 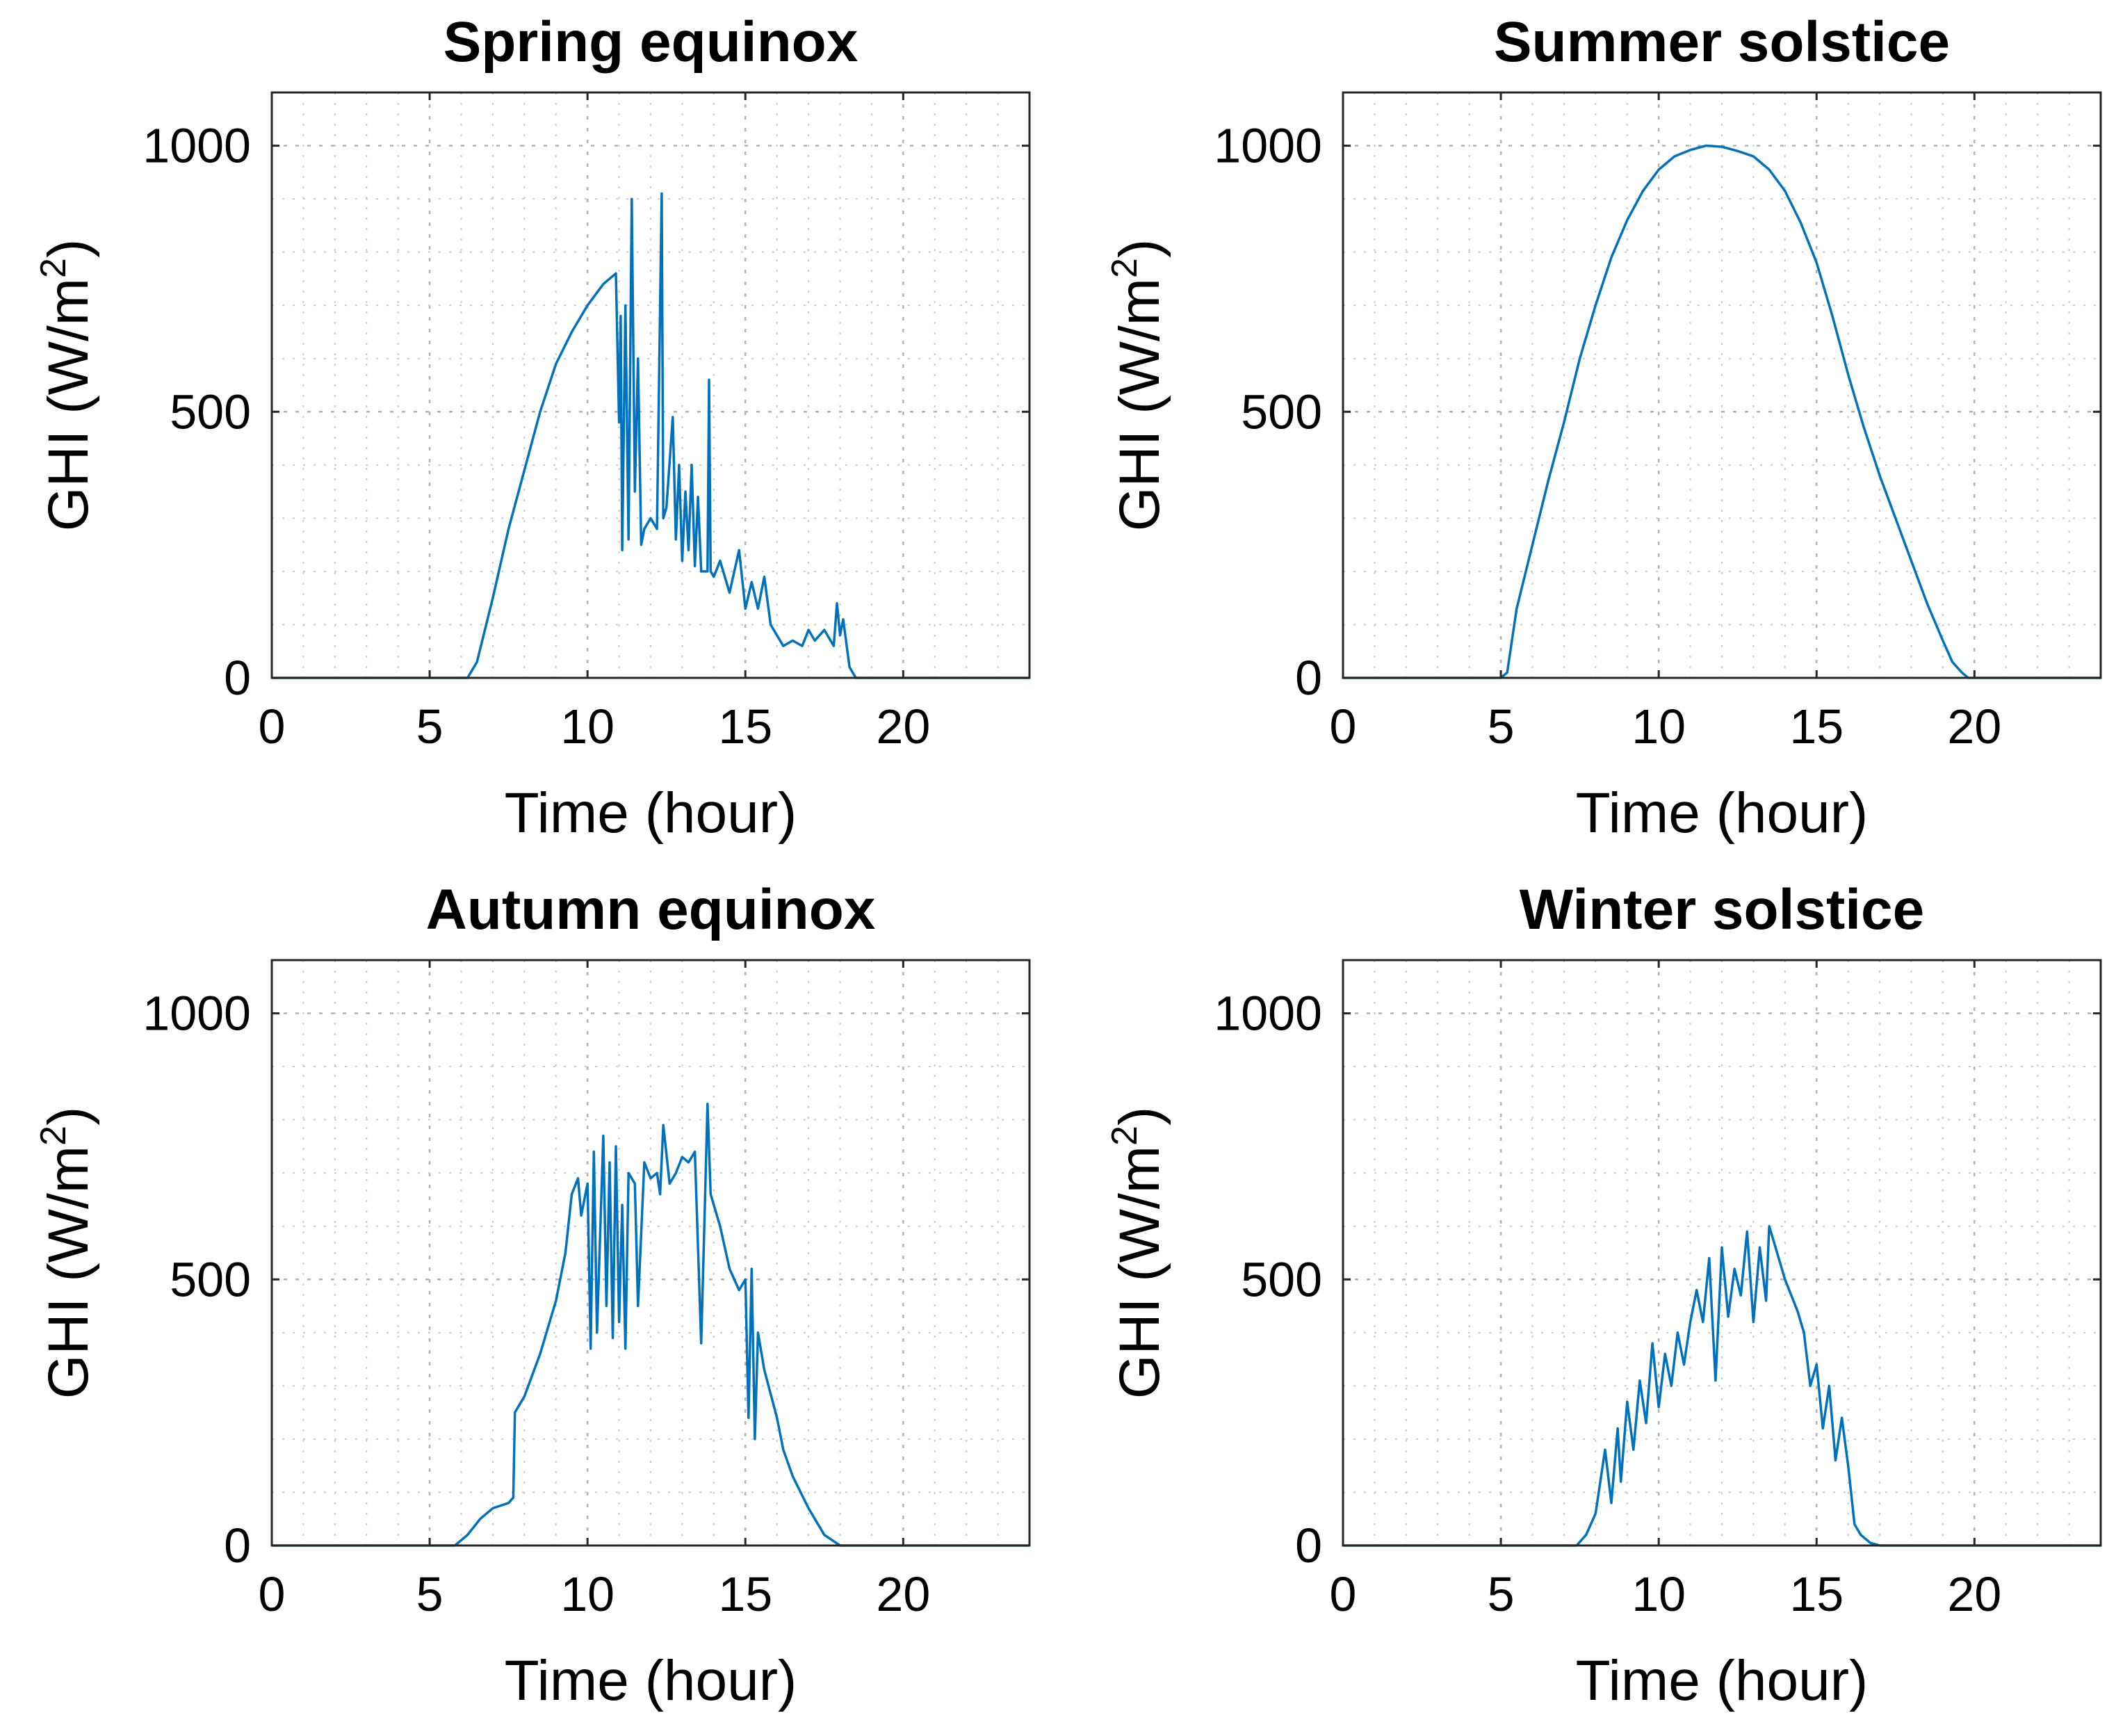 What do you see at coordinates (1722, 42) in the screenshot?
I see `chart-title: Summer solstice` at bounding box center [1722, 42].